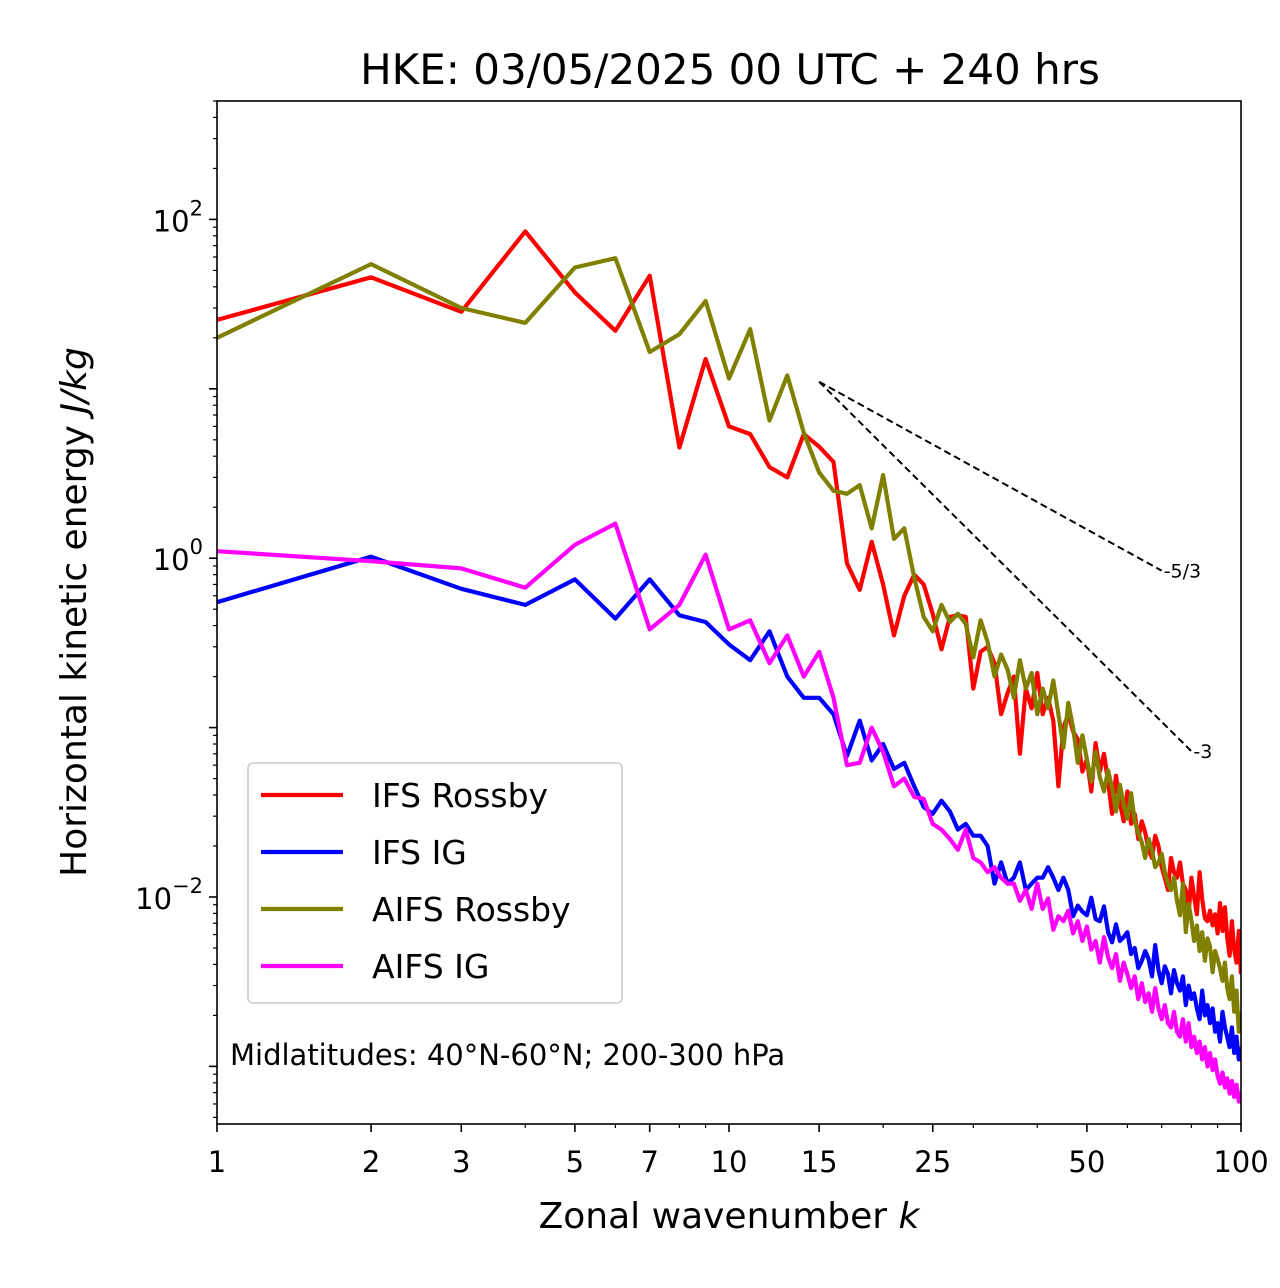 Image resolution: width=1280 pixels, height=1288 pixels. Describe the element at coordinates (461, 1162) in the screenshot. I see `x-tick-label: 3` at that location.